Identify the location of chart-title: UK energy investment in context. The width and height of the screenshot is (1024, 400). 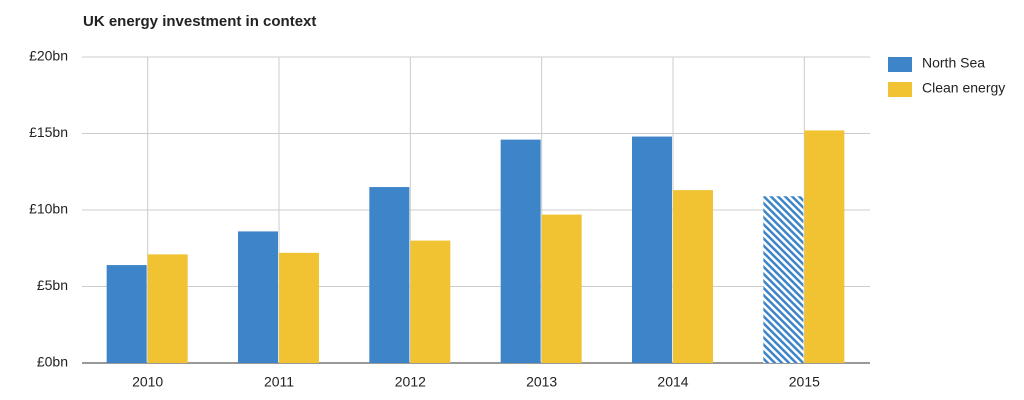
(199, 21).